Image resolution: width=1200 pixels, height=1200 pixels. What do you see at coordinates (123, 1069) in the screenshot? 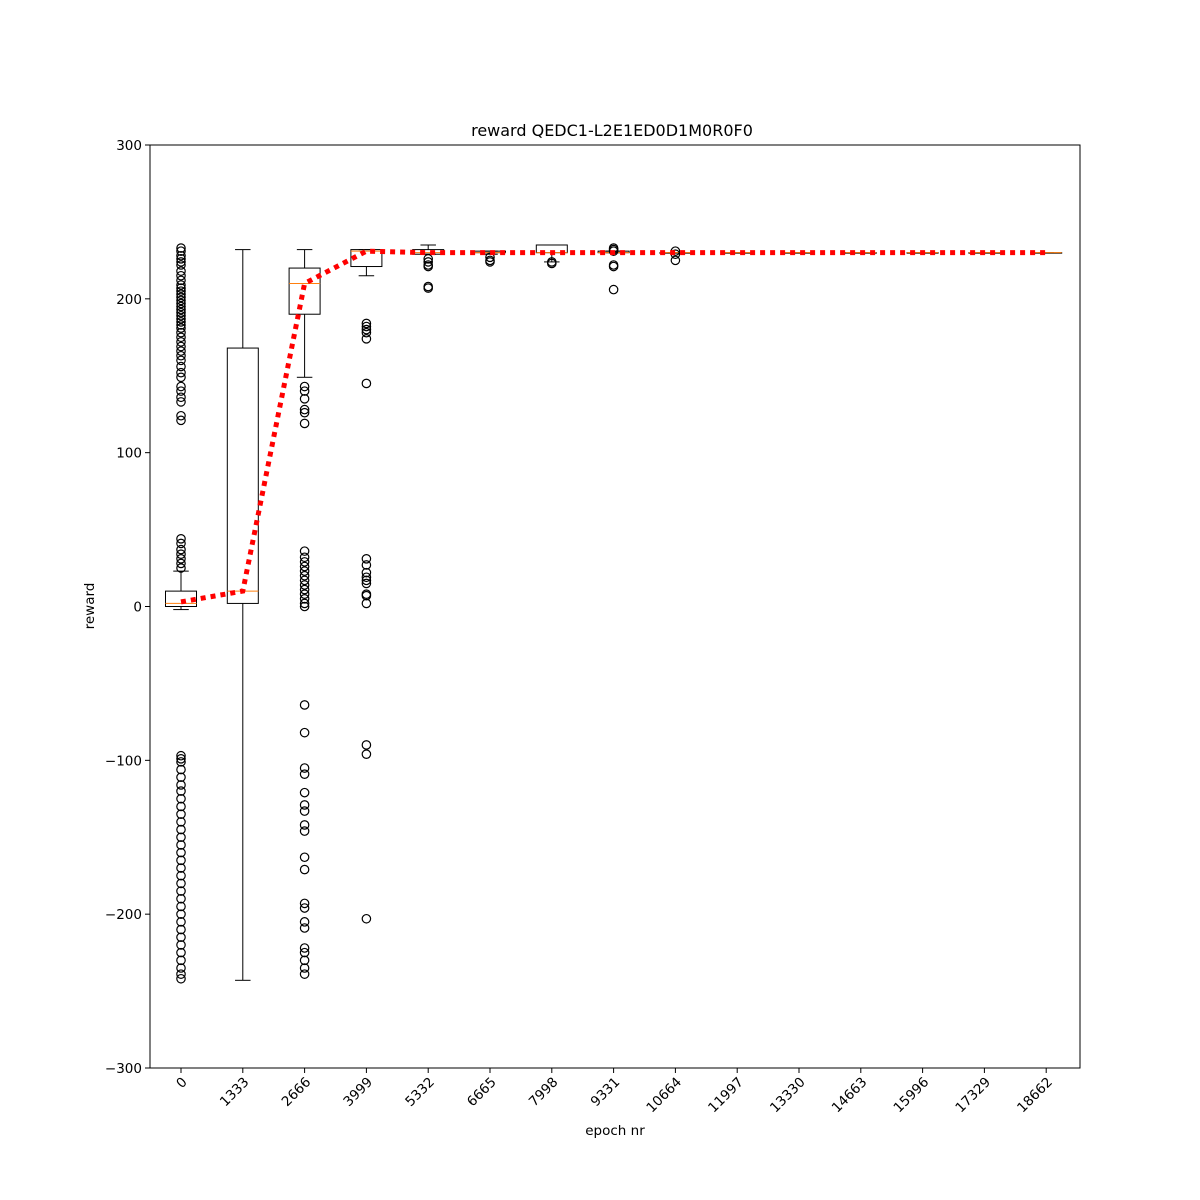
I see `y-tick-label: −300` at bounding box center [123, 1069].